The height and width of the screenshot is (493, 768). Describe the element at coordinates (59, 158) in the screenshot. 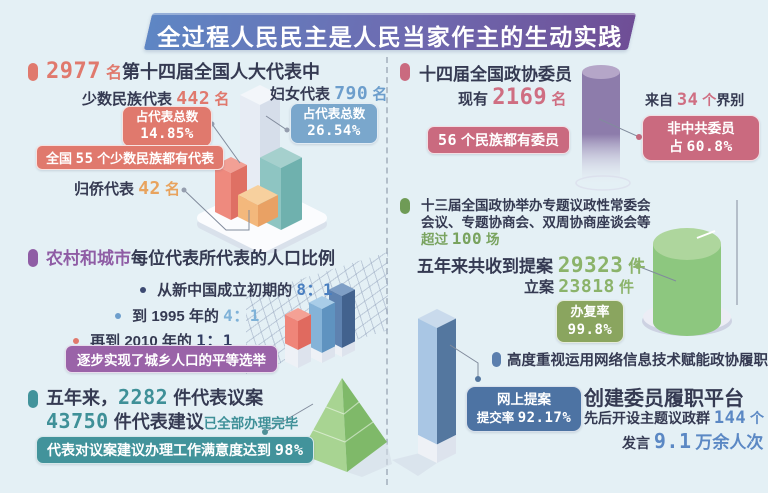

I see `all-minorities-pre: 全国` at that location.